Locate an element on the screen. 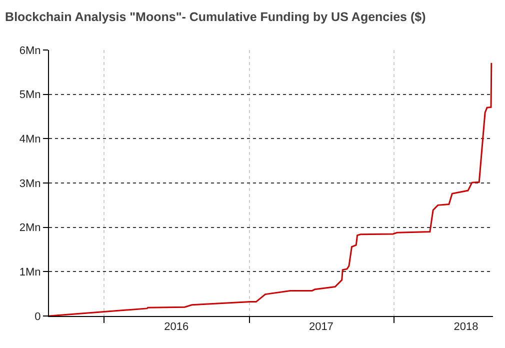 The width and height of the screenshot is (505, 348). y-tick-label: 6Mn is located at coordinates (30, 50).